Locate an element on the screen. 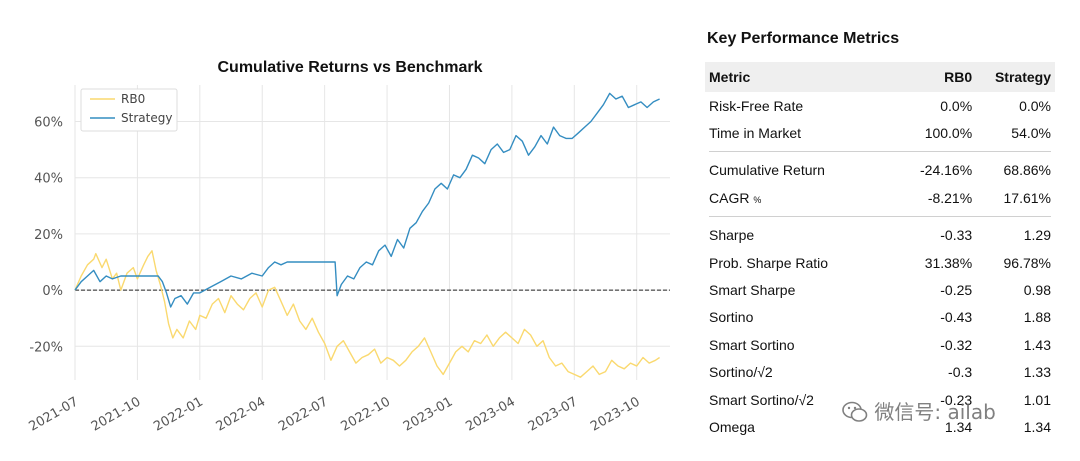  metric-label: Time in Market is located at coordinates (755, 133).